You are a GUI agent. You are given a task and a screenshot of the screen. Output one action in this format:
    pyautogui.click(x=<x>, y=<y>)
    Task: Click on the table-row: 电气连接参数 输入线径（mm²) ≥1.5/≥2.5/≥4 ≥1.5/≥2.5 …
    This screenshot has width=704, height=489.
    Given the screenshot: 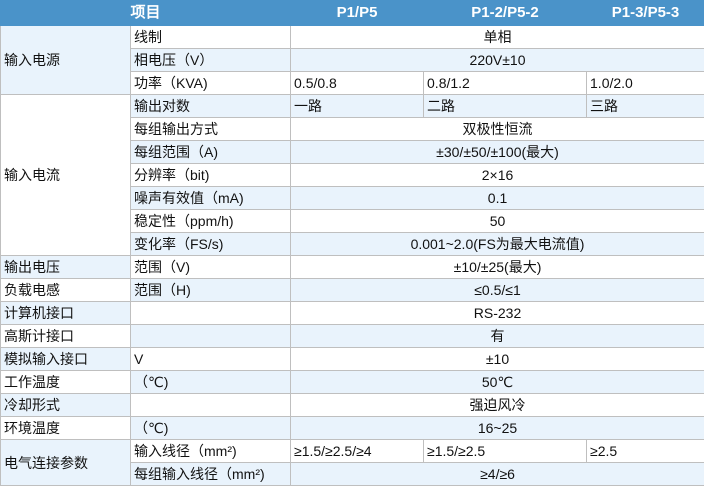 What is the action you would take?
    pyautogui.click(x=352, y=462)
    